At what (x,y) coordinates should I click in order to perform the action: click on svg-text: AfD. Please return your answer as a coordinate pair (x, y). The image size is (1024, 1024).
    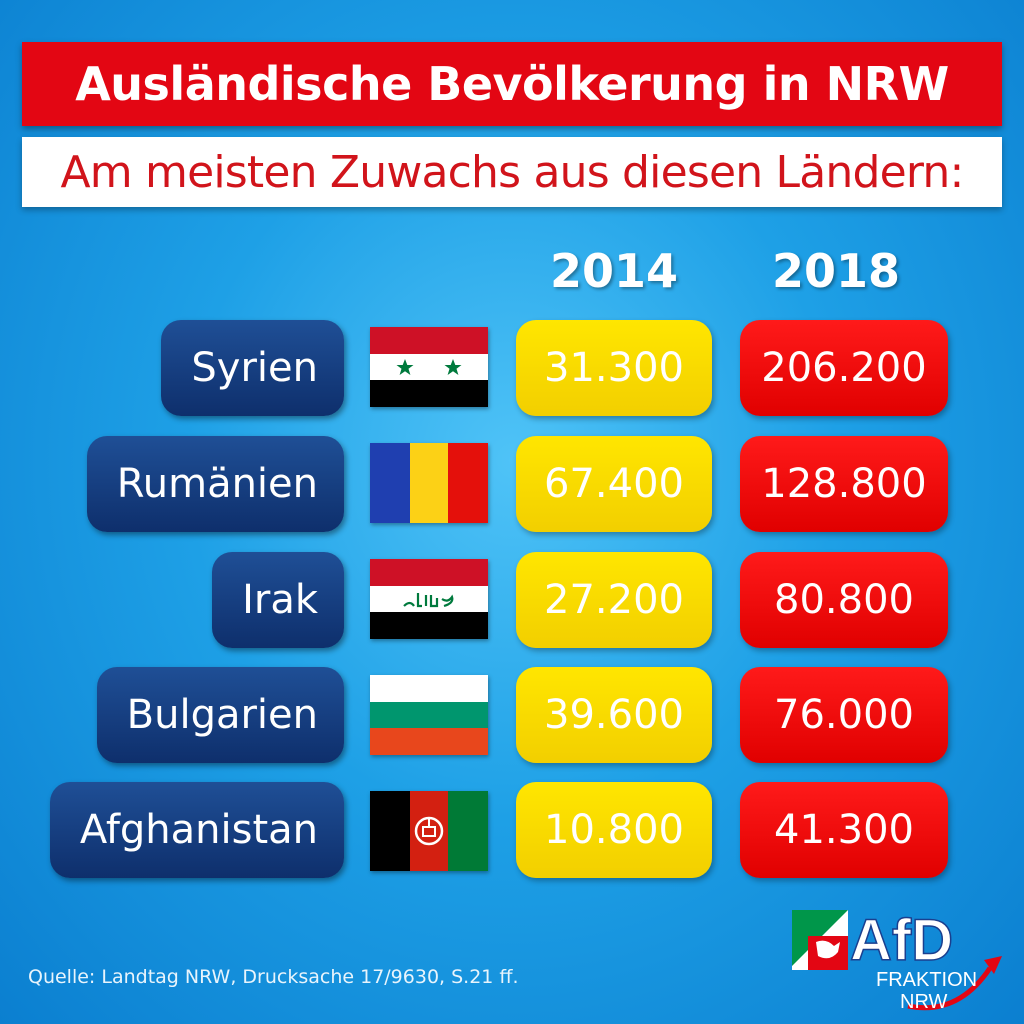
    Looking at the image, I should click on (901, 940).